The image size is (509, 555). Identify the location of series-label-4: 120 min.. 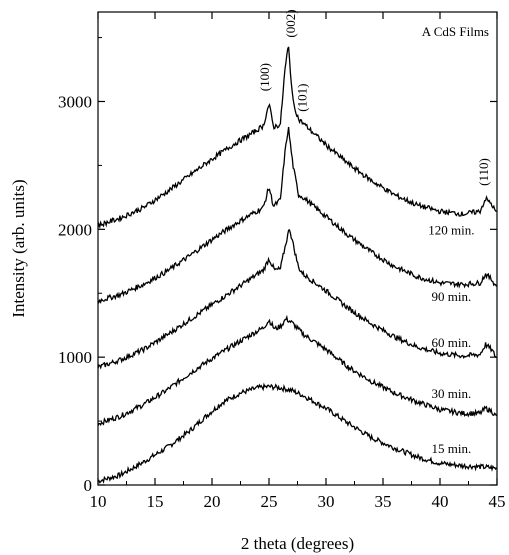
(451, 229).